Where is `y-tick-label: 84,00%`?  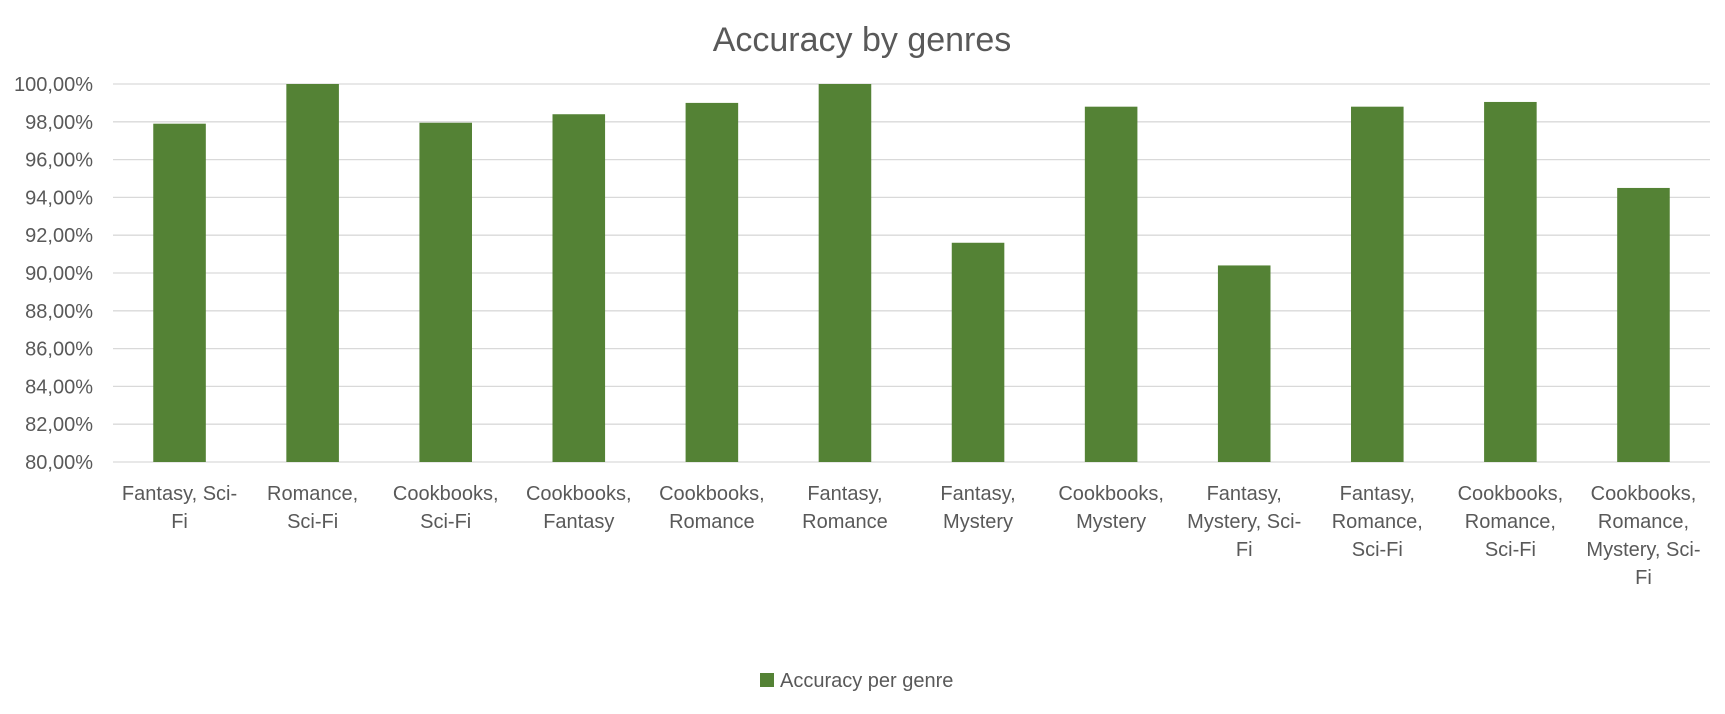
y-tick-label: 84,00% is located at coordinates (59, 387).